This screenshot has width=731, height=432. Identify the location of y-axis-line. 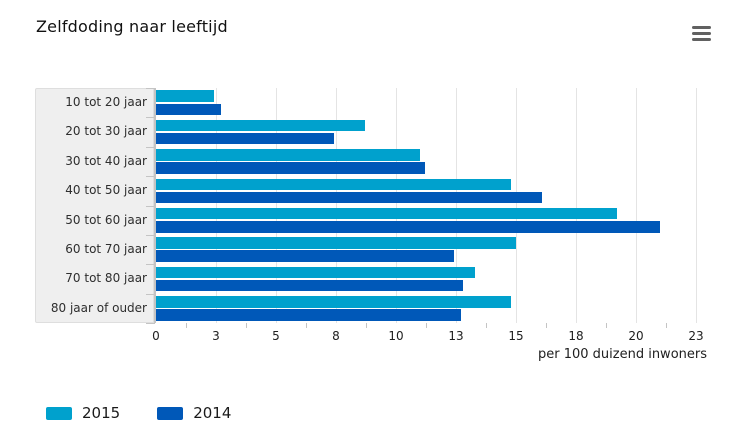
(155, 205).